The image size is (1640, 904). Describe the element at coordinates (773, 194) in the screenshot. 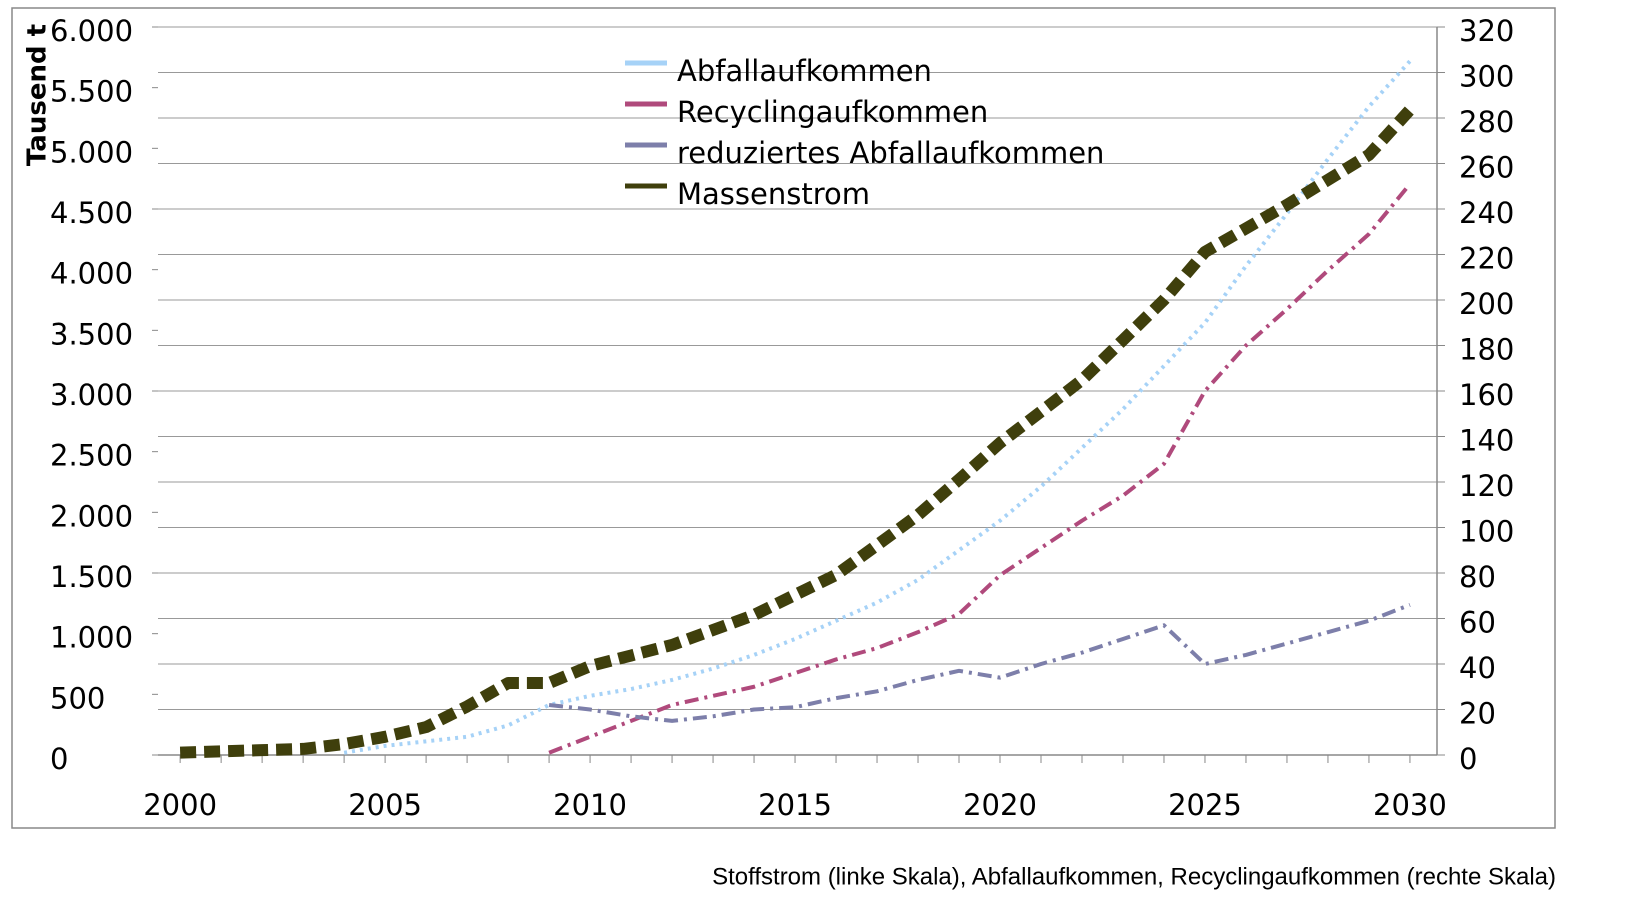

I see `legend-label: Massenstrom` at that location.